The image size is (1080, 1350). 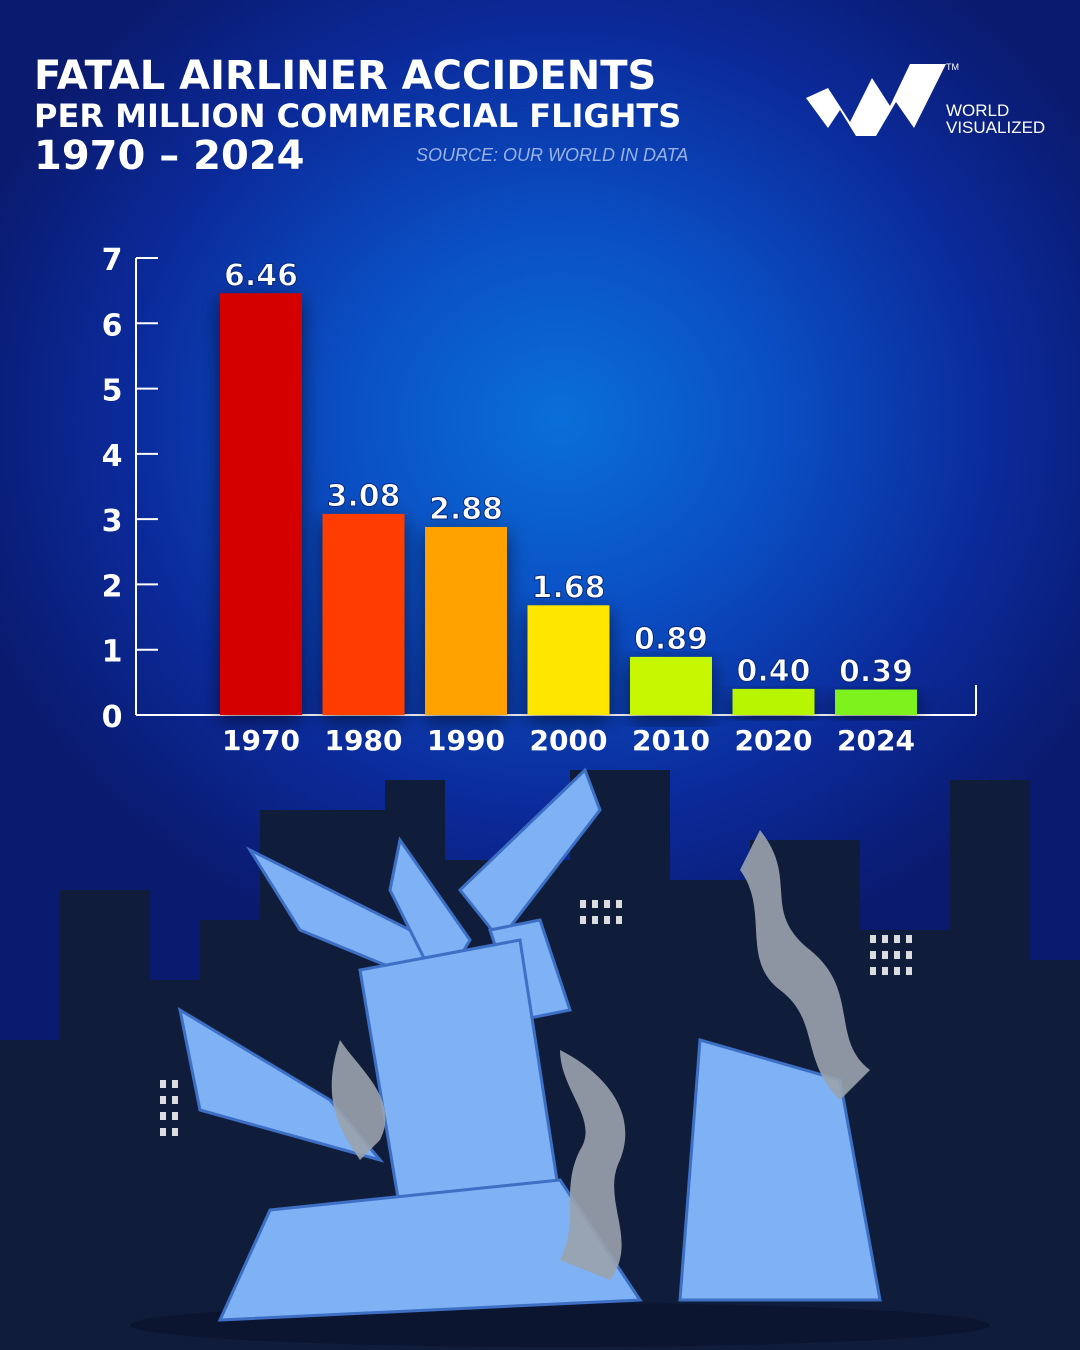 I want to click on y-tick-label: 1, so click(x=112, y=652).